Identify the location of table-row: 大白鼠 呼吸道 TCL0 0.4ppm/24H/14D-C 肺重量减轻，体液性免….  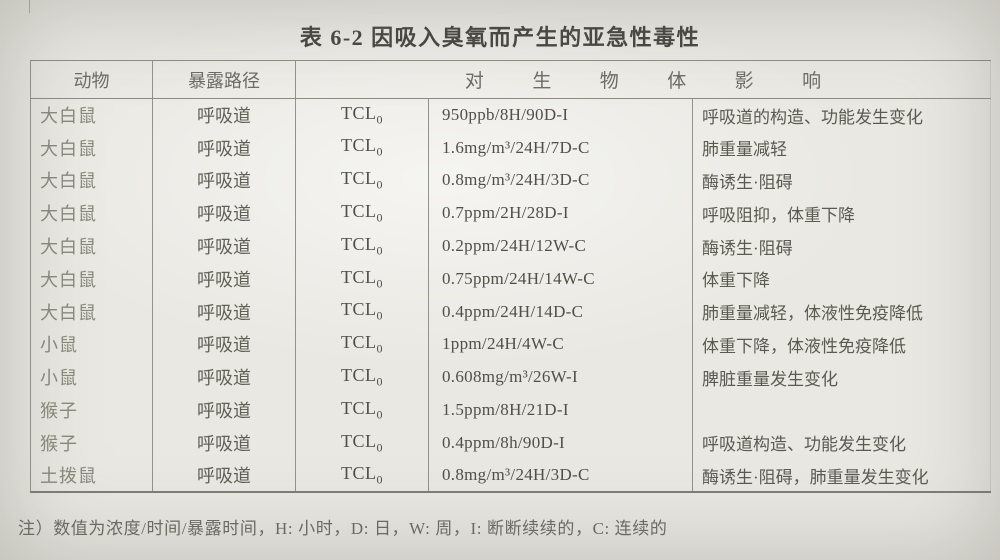
(511, 312).